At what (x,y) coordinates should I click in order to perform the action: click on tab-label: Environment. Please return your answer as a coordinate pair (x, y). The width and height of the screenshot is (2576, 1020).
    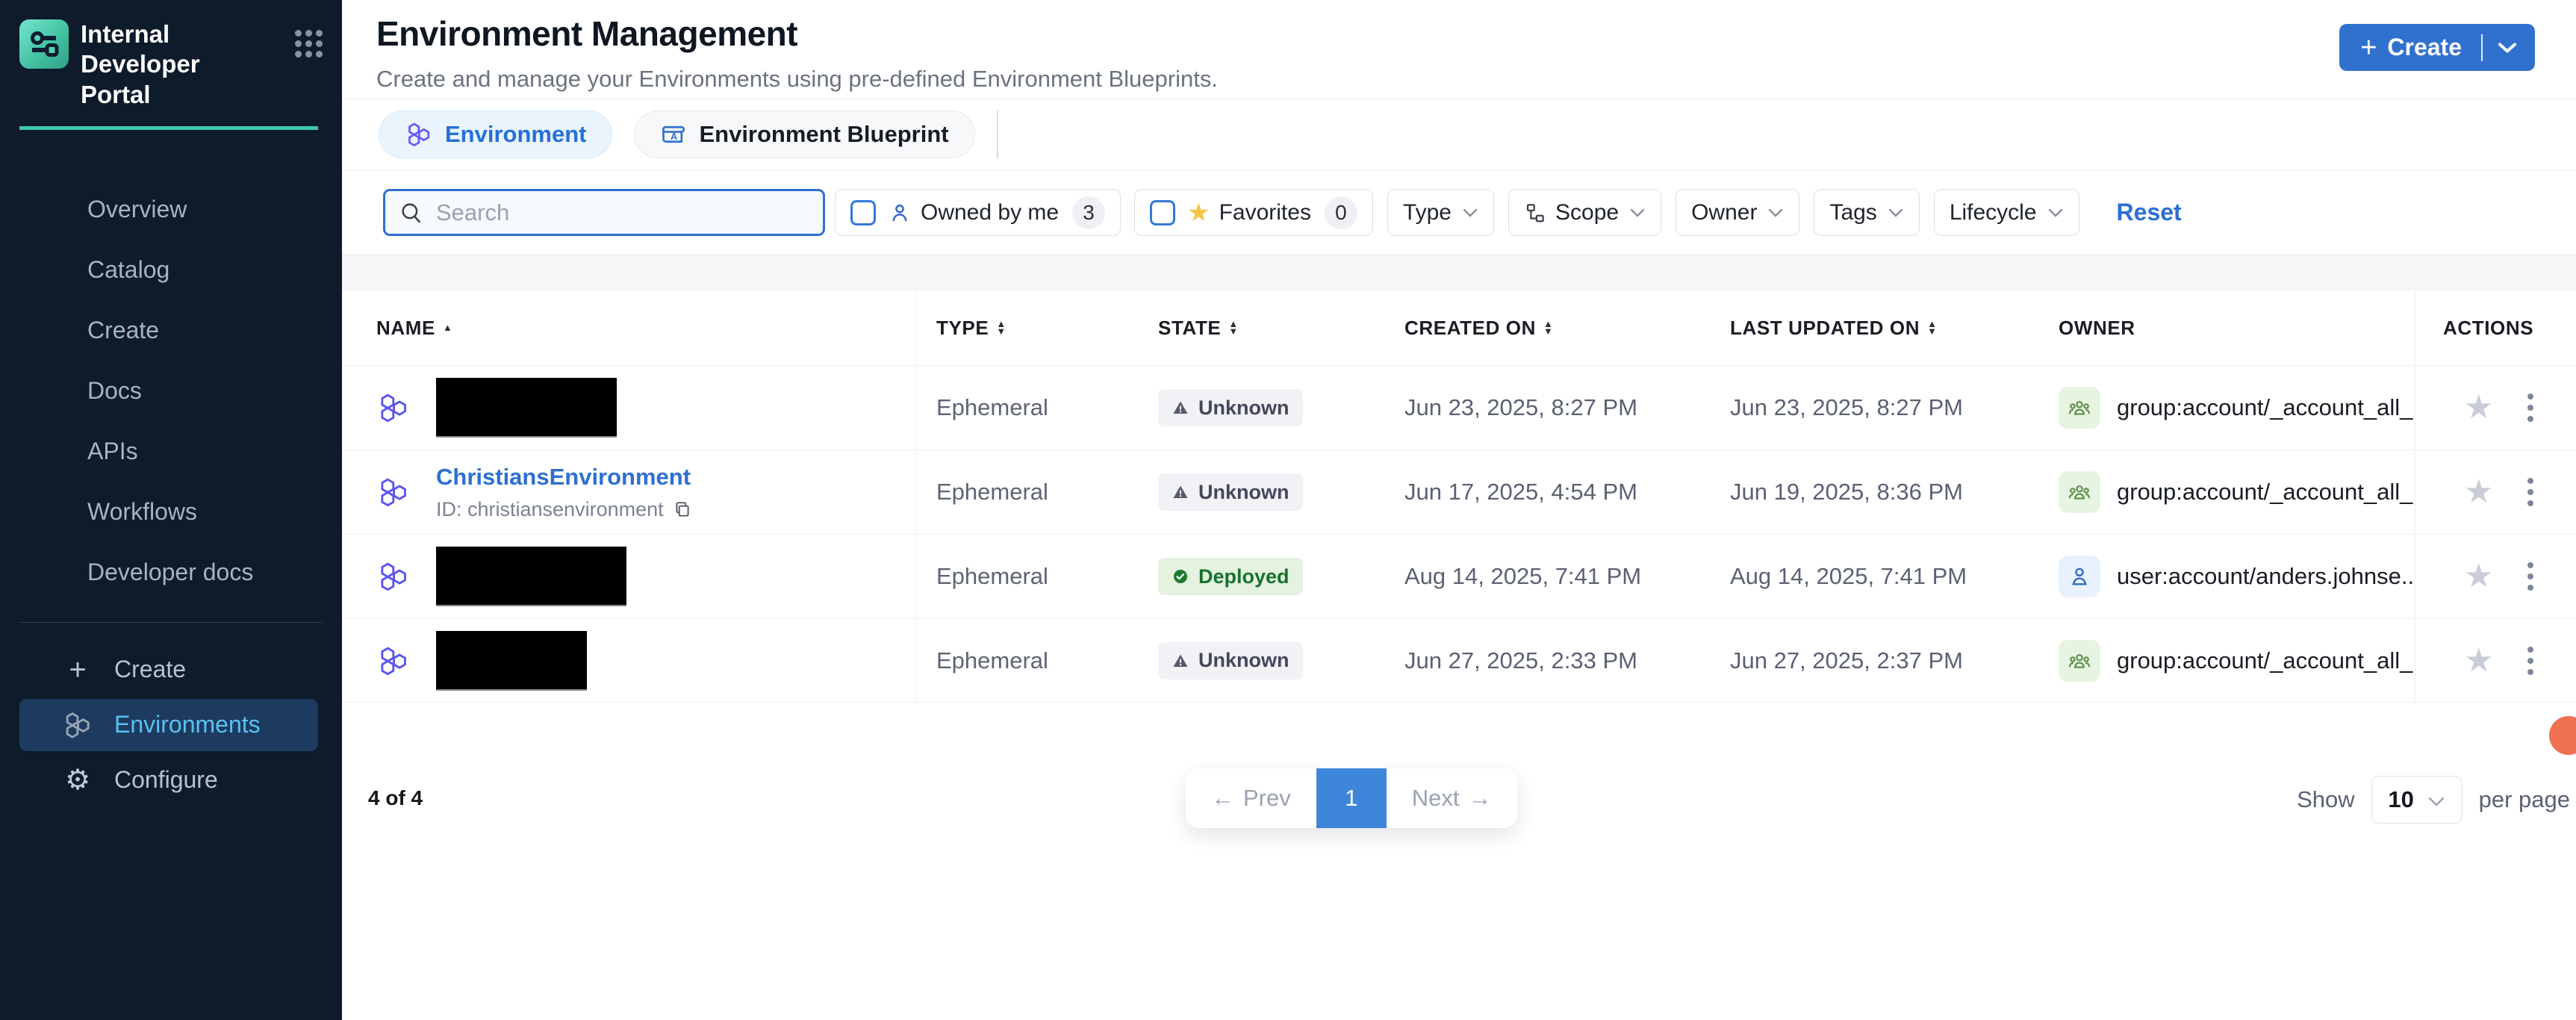
    Looking at the image, I should click on (516, 134).